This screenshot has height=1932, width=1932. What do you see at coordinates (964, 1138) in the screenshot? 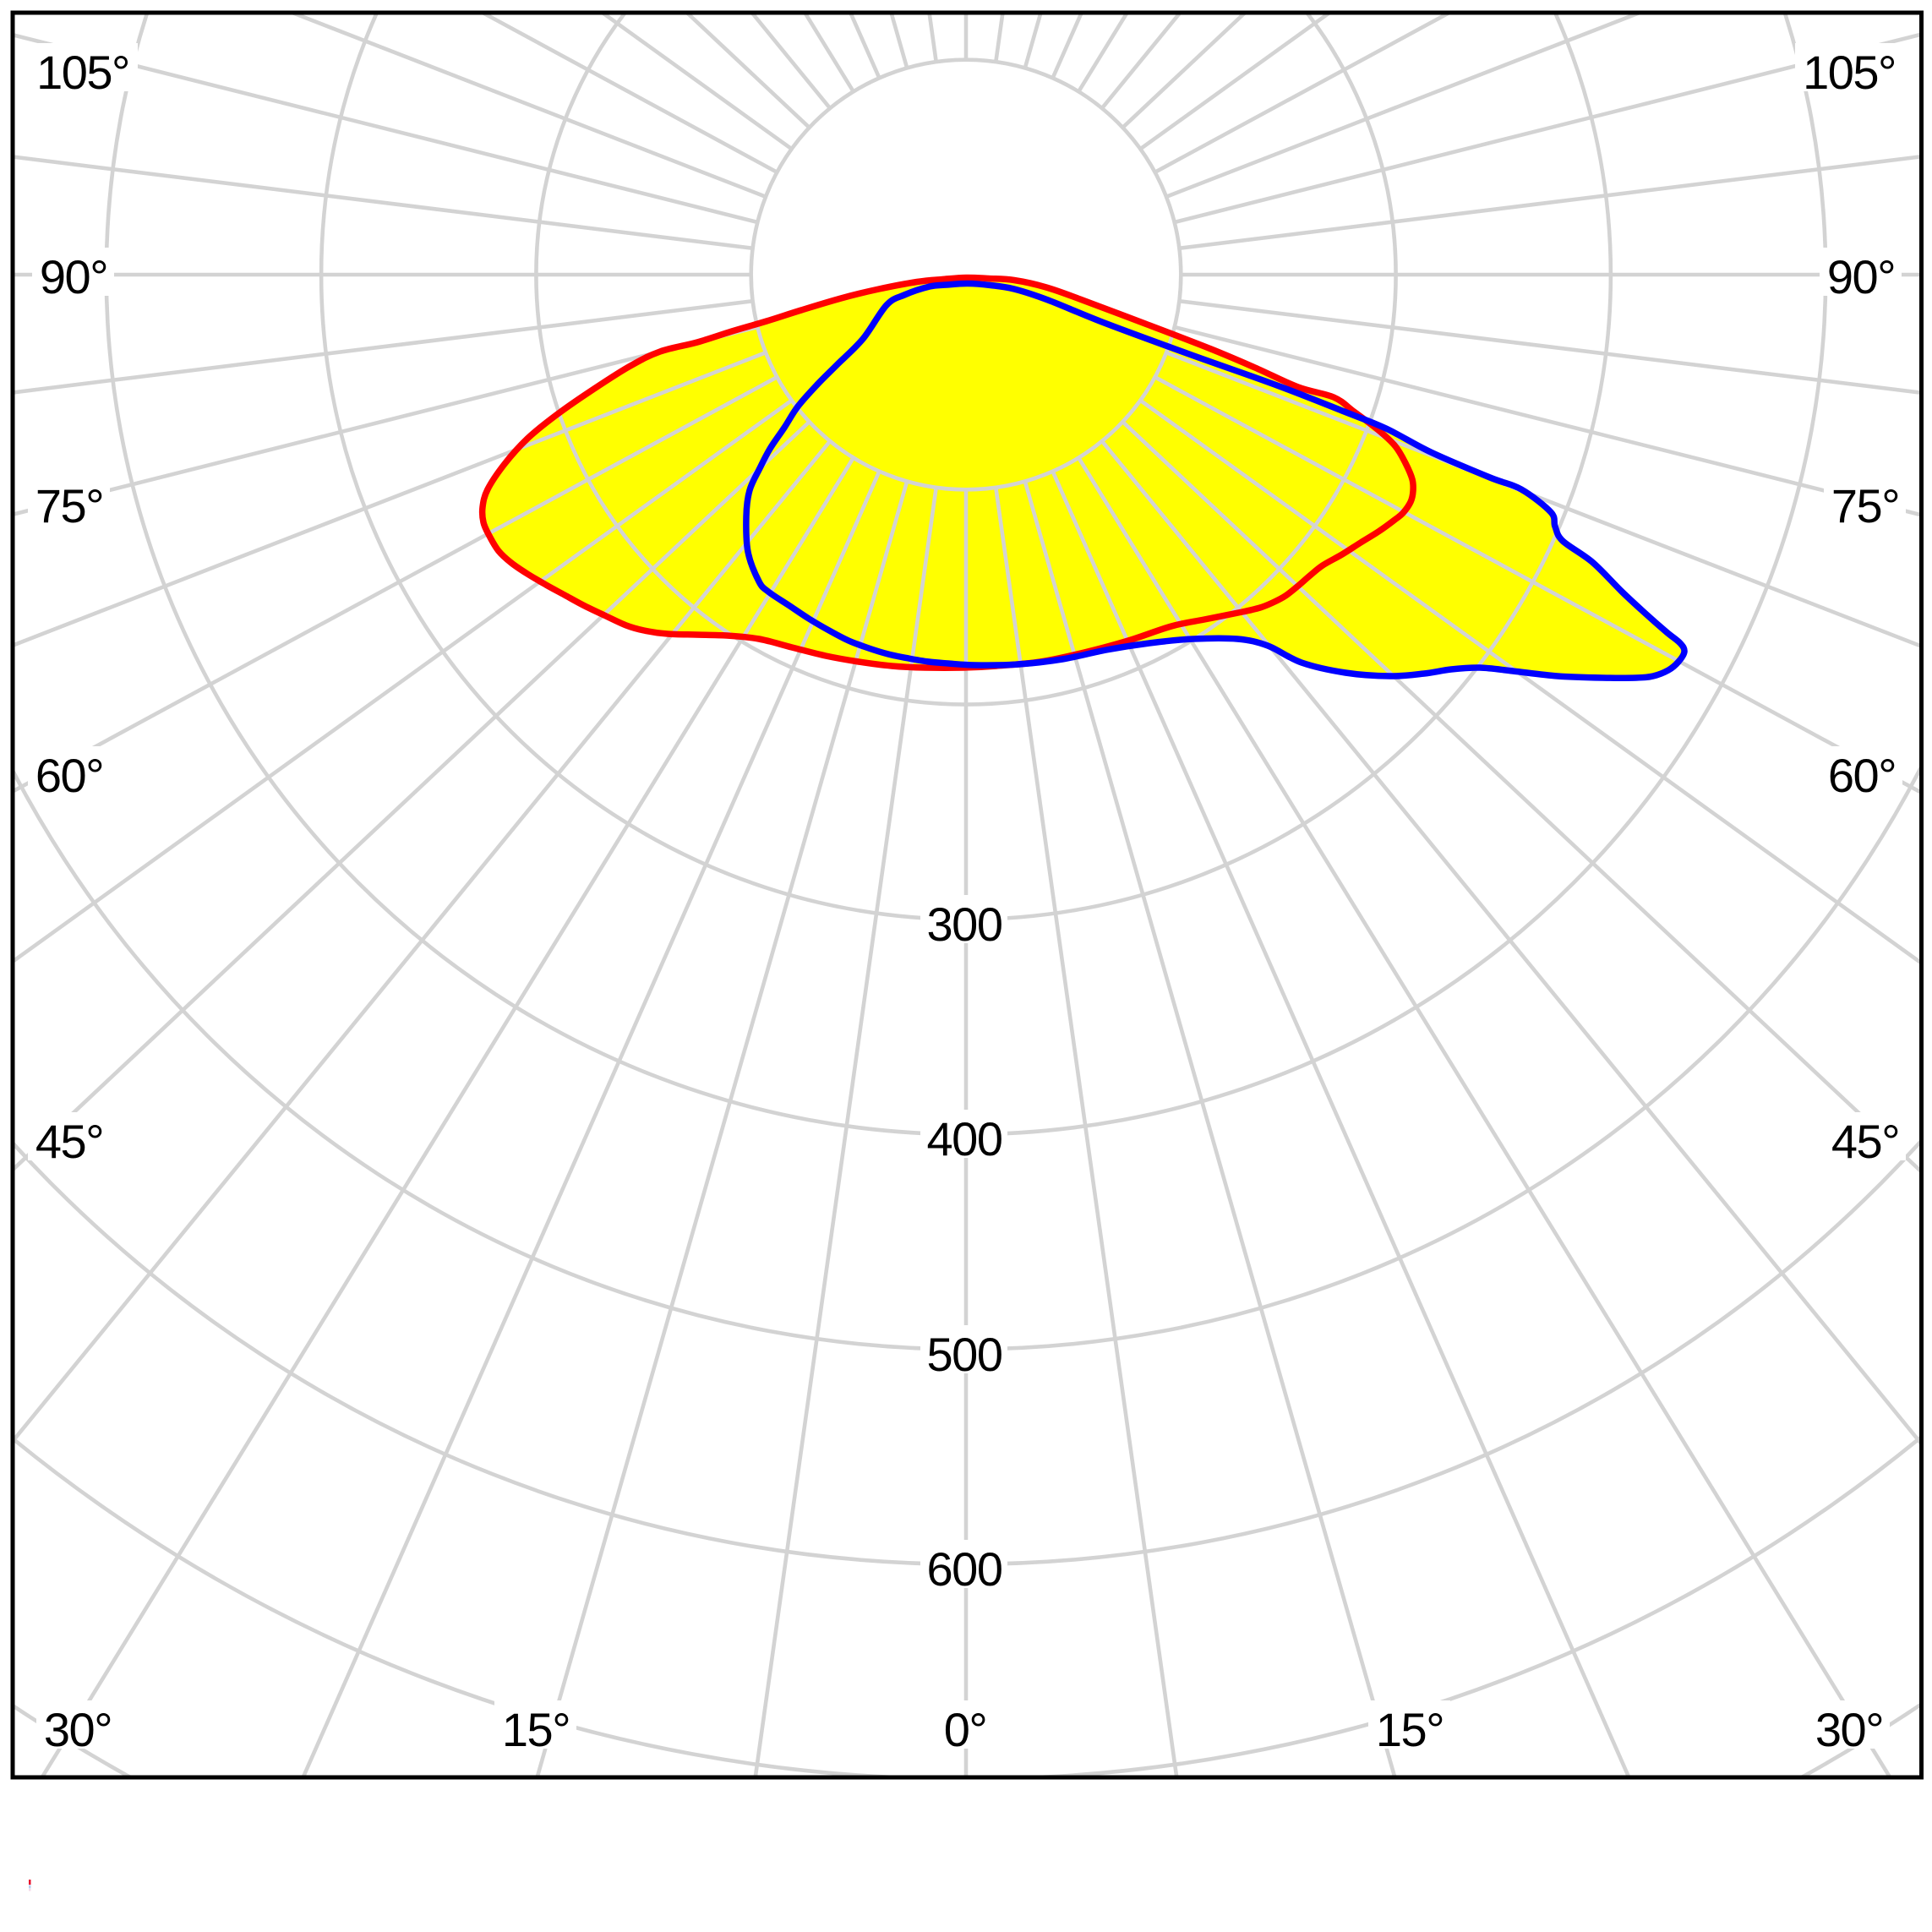
I see `svg-text: 400` at bounding box center [964, 1138].